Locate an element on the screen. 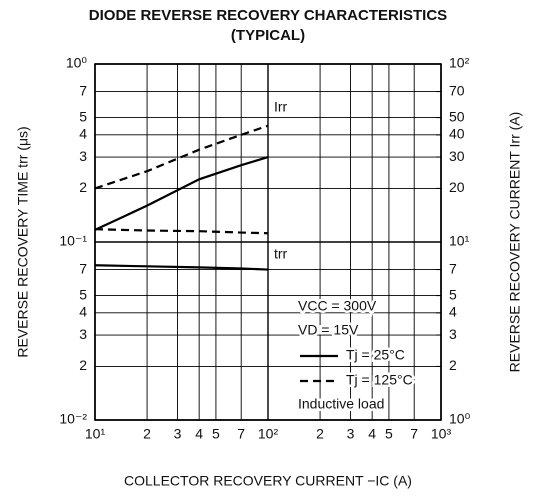  y-axis-label: REVERSE RECOVERY TIME trr (μs) is located at coordinates (23, 241).